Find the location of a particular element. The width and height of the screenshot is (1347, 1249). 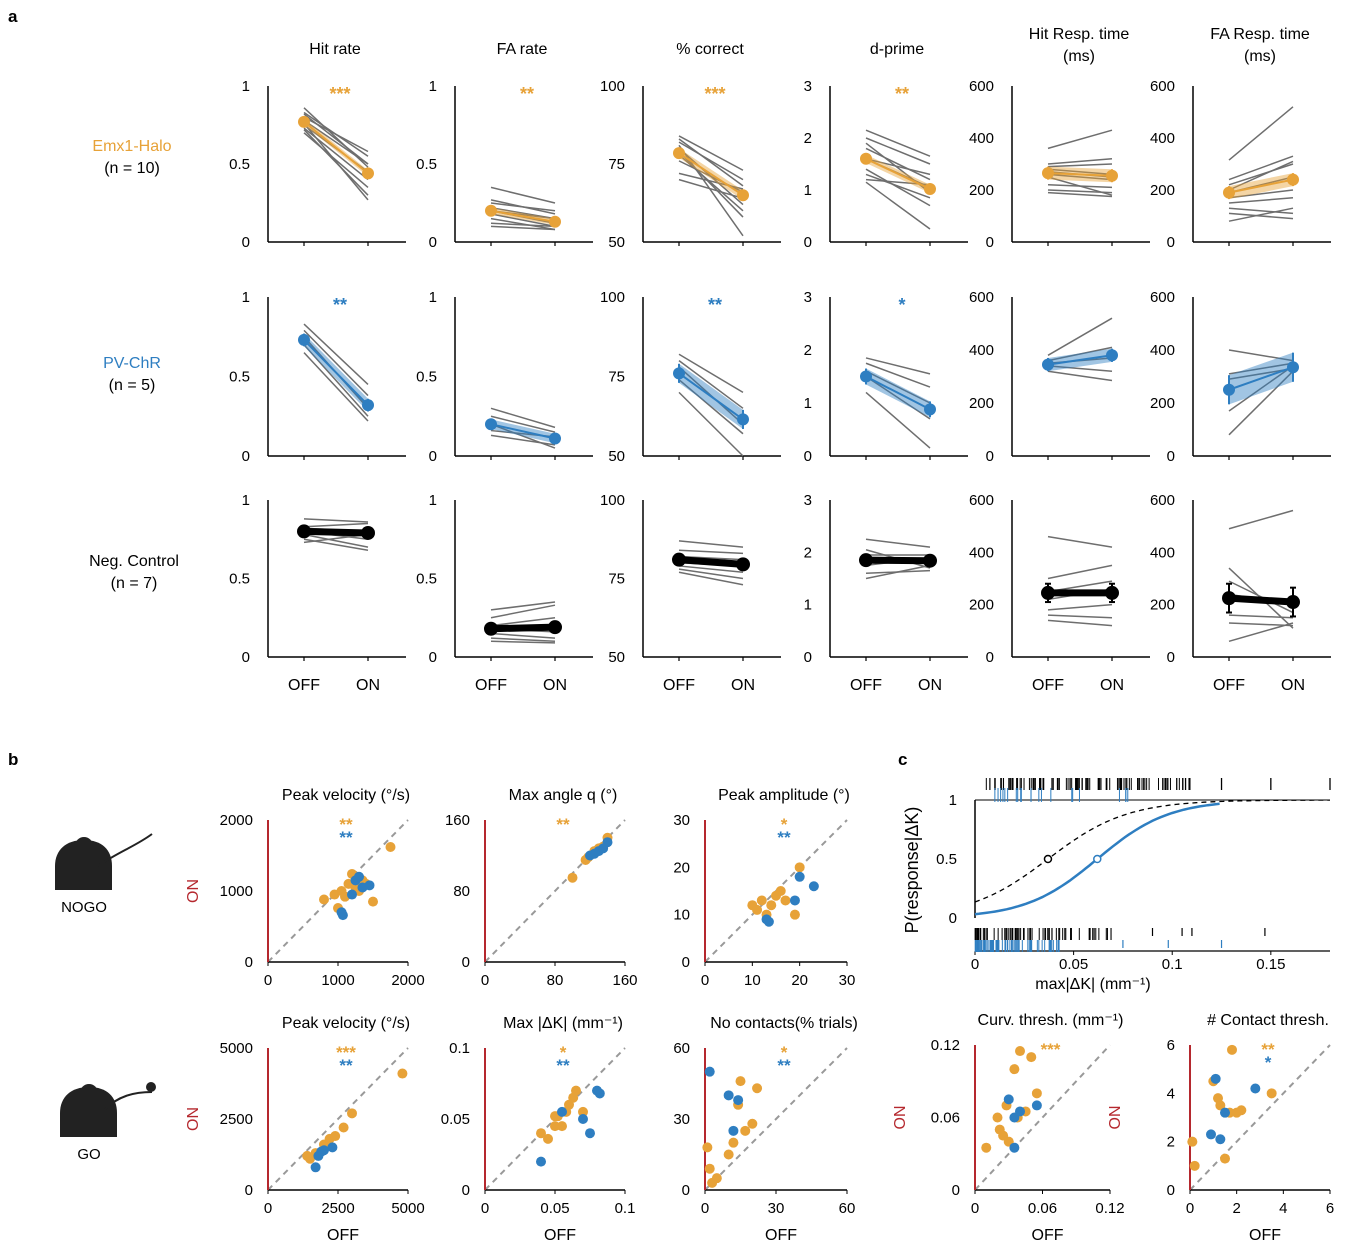

mouse-go-icon is located at coordinates (108, 1109).